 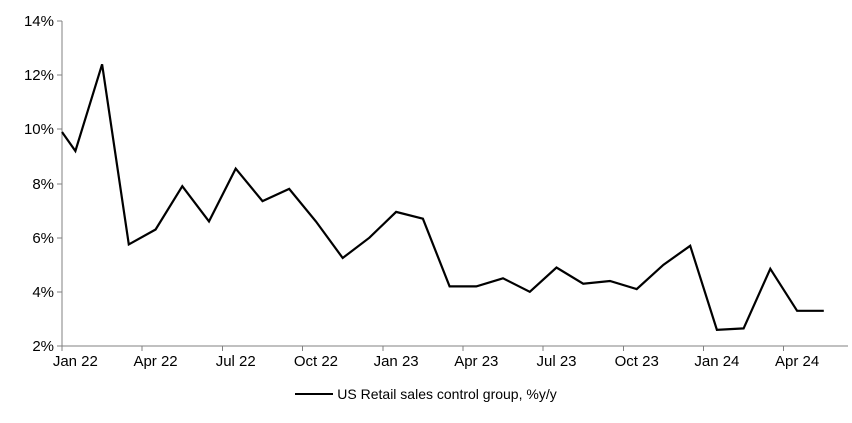 I want to click on x-tick-label: Oct 22, so click(x=316, y=361).